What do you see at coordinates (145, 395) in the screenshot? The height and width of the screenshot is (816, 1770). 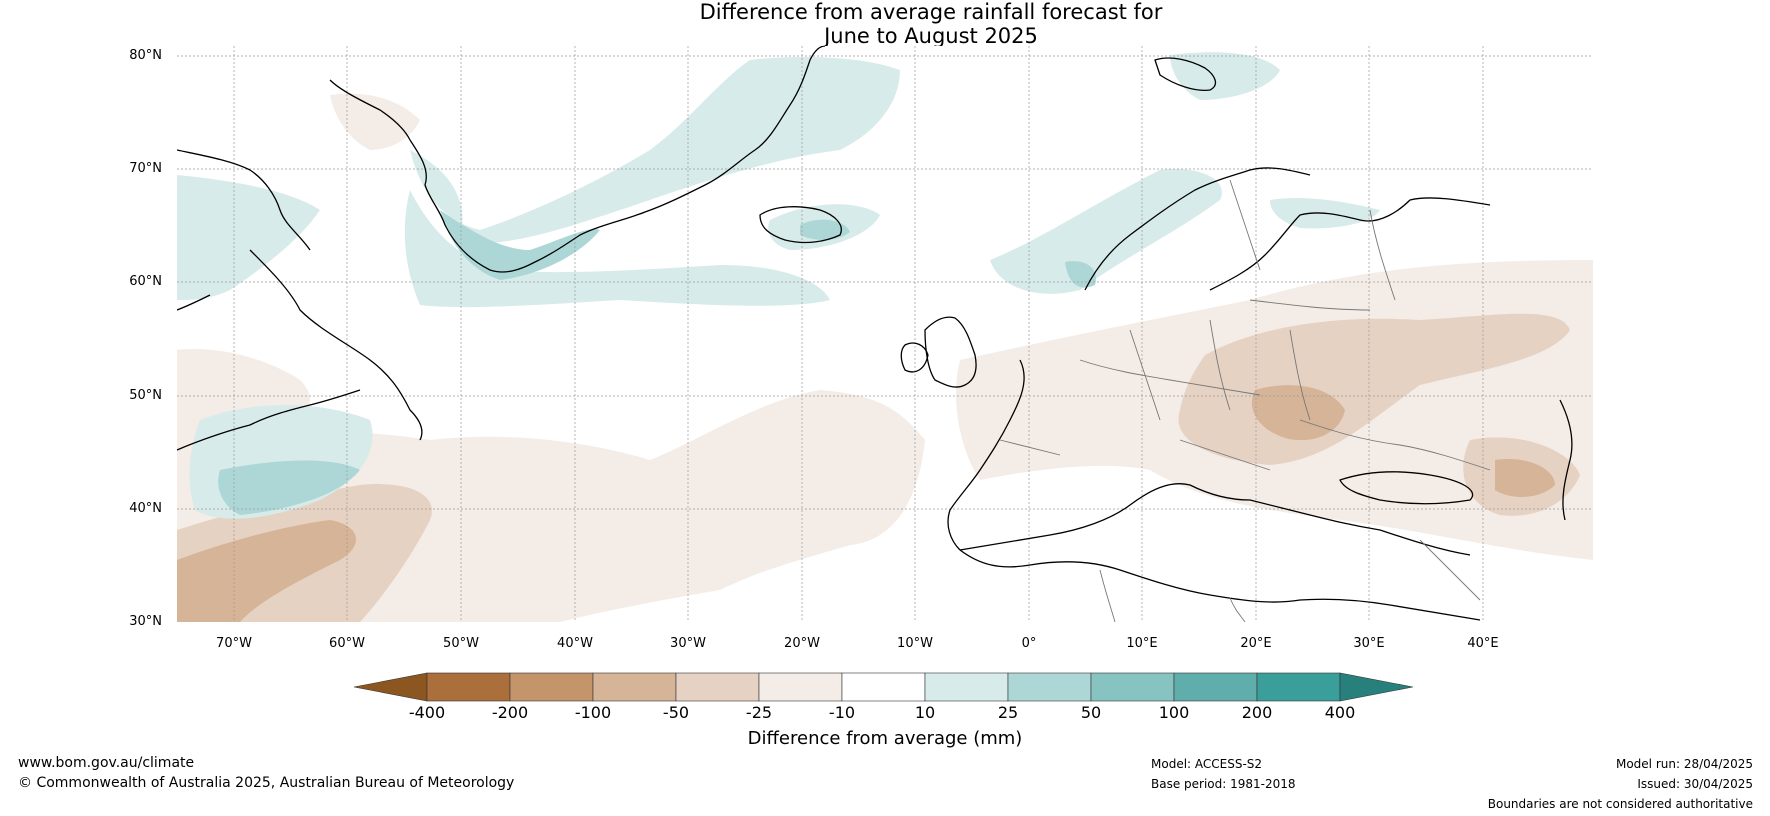 I see `lat-label-50n: 50°N` at bounding box center [145, 395].